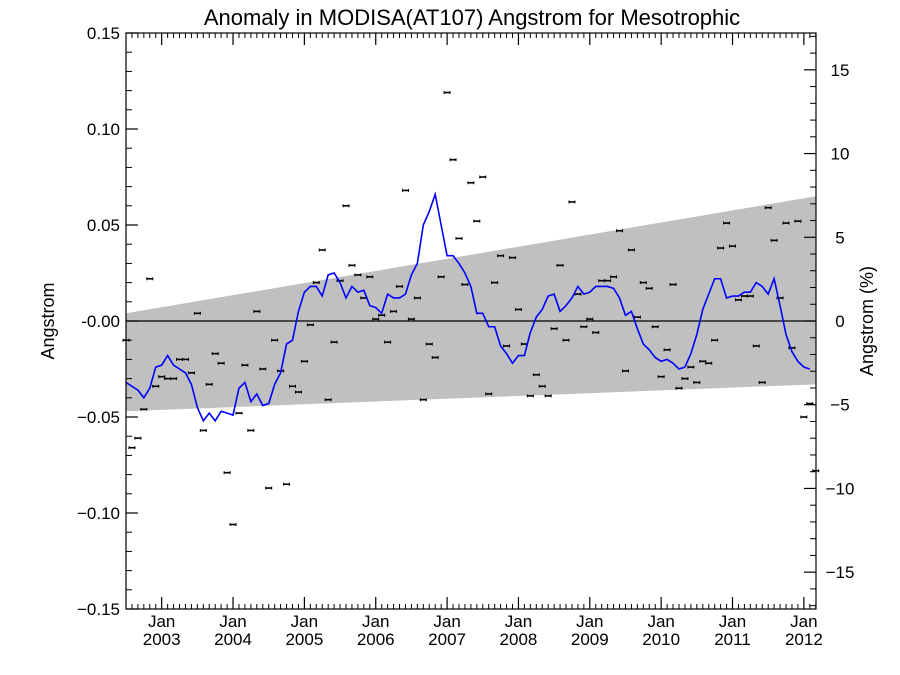  I want to click on left-axis-label: Angstrom, so click(48, 320).